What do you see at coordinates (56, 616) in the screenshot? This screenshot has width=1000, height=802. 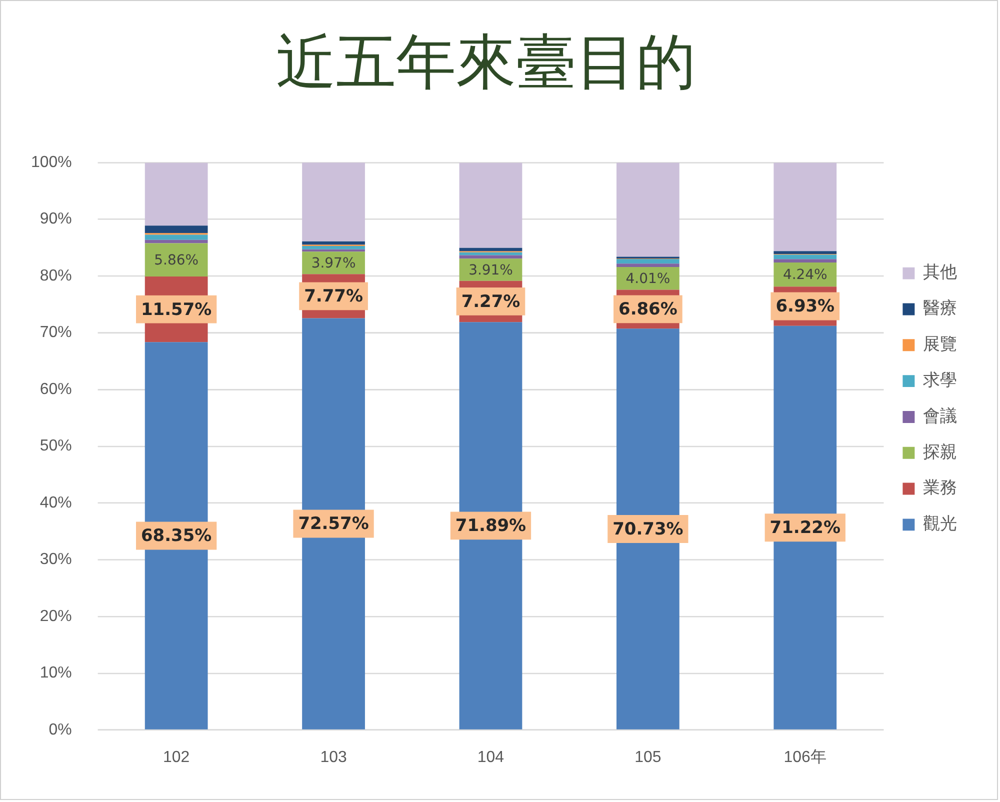 I see `y-tick-label: 20%` at bounding box center [56, 616].